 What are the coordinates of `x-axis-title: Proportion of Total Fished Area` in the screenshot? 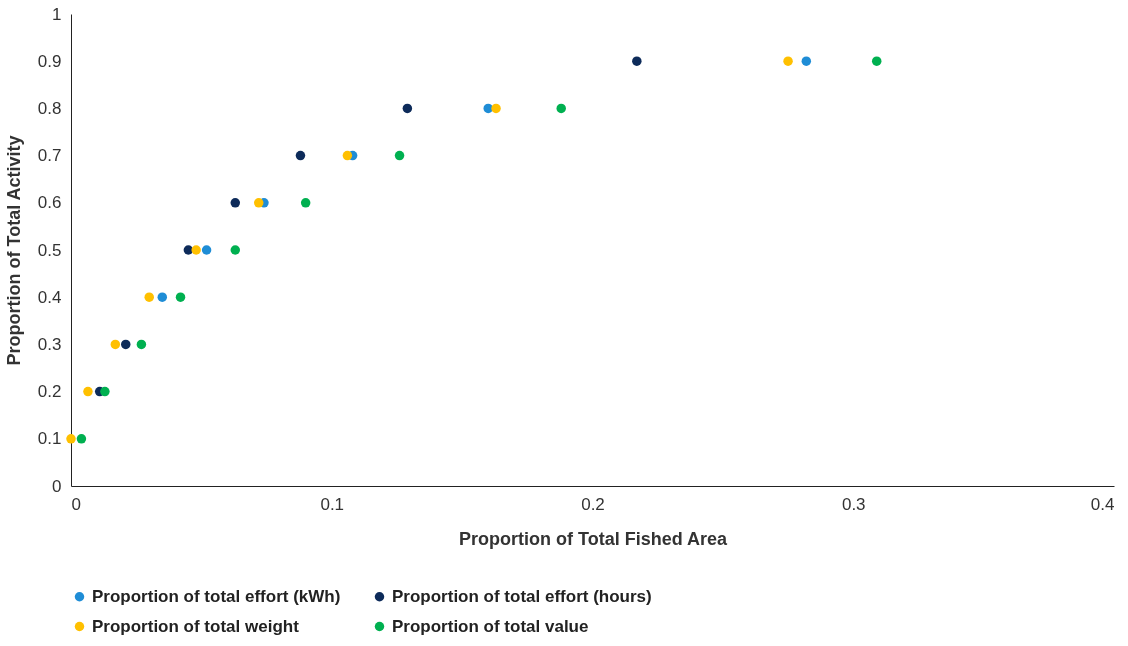 It's located at (593, 538).